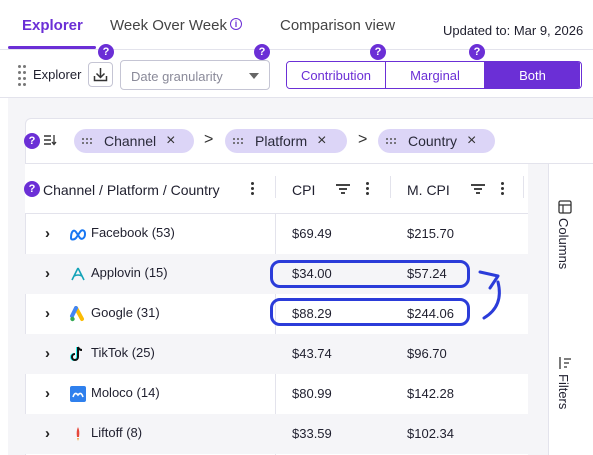  Describe the element at coordinates (276, 234) in the screenshot. I see `table-row: › Facebook (53) $69.49 $215.70` at that location.